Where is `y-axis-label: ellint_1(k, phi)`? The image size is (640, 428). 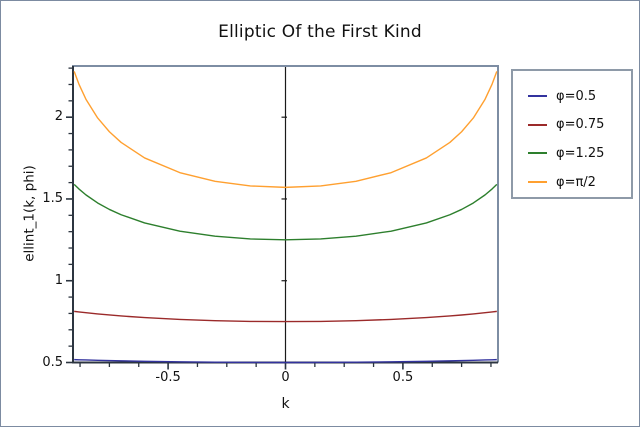 y-axis-label: ellint_1(k, phi) is located at coordinates (29, 213).